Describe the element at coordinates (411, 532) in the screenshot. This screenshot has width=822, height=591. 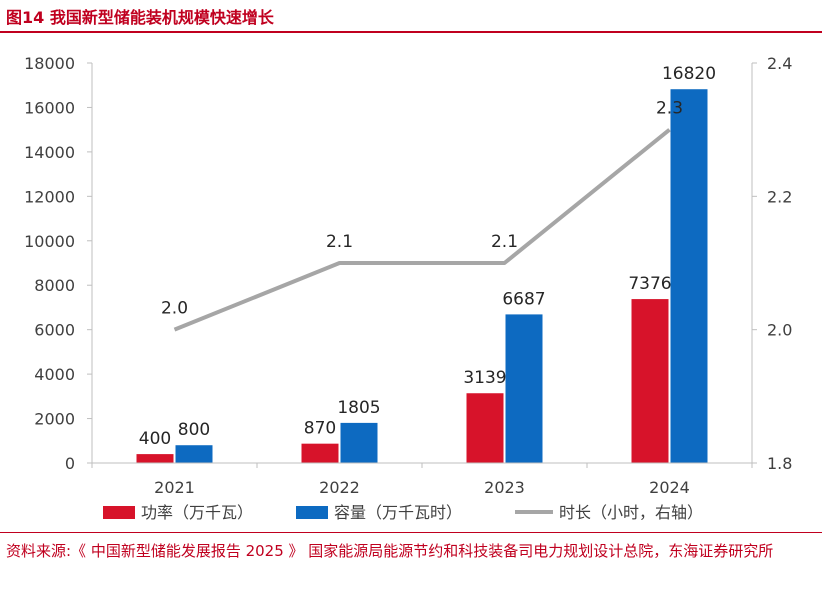
I see `footer-divider` at that location.